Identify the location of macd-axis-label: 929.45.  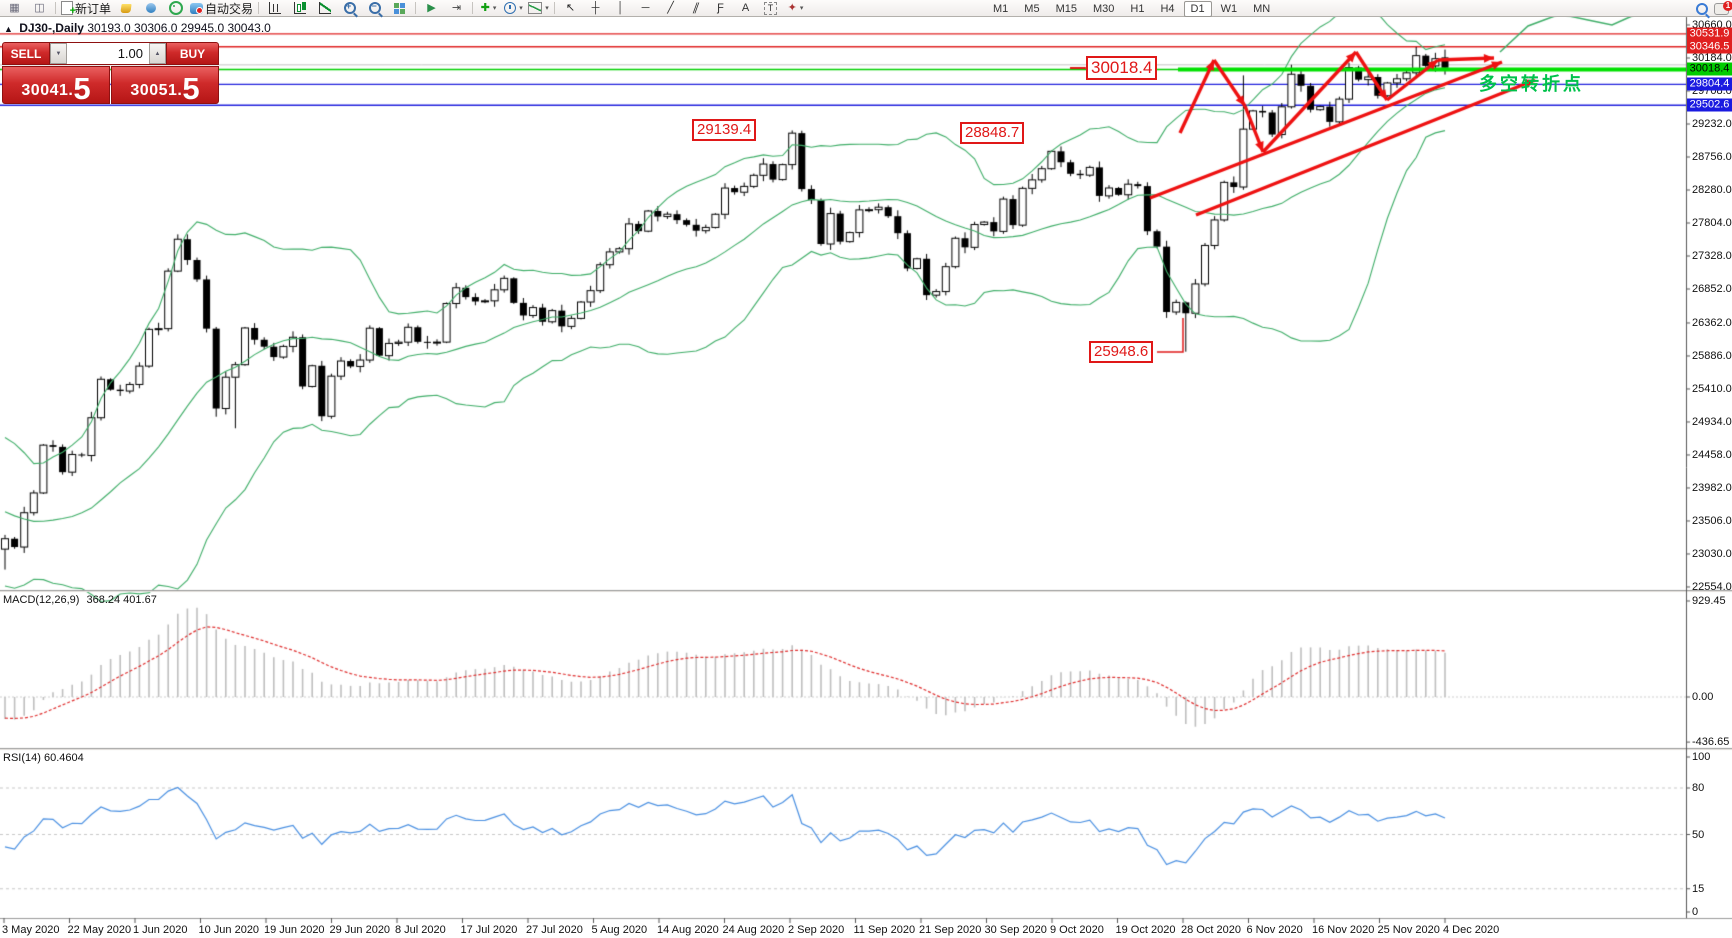
(1709, 600).